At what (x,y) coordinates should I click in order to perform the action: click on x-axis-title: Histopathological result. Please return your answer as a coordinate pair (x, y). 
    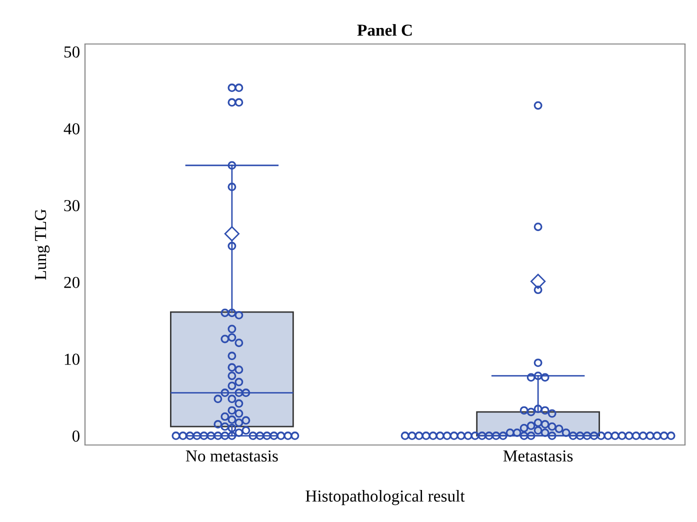
    Looking at the image, I should click on (385, 498).